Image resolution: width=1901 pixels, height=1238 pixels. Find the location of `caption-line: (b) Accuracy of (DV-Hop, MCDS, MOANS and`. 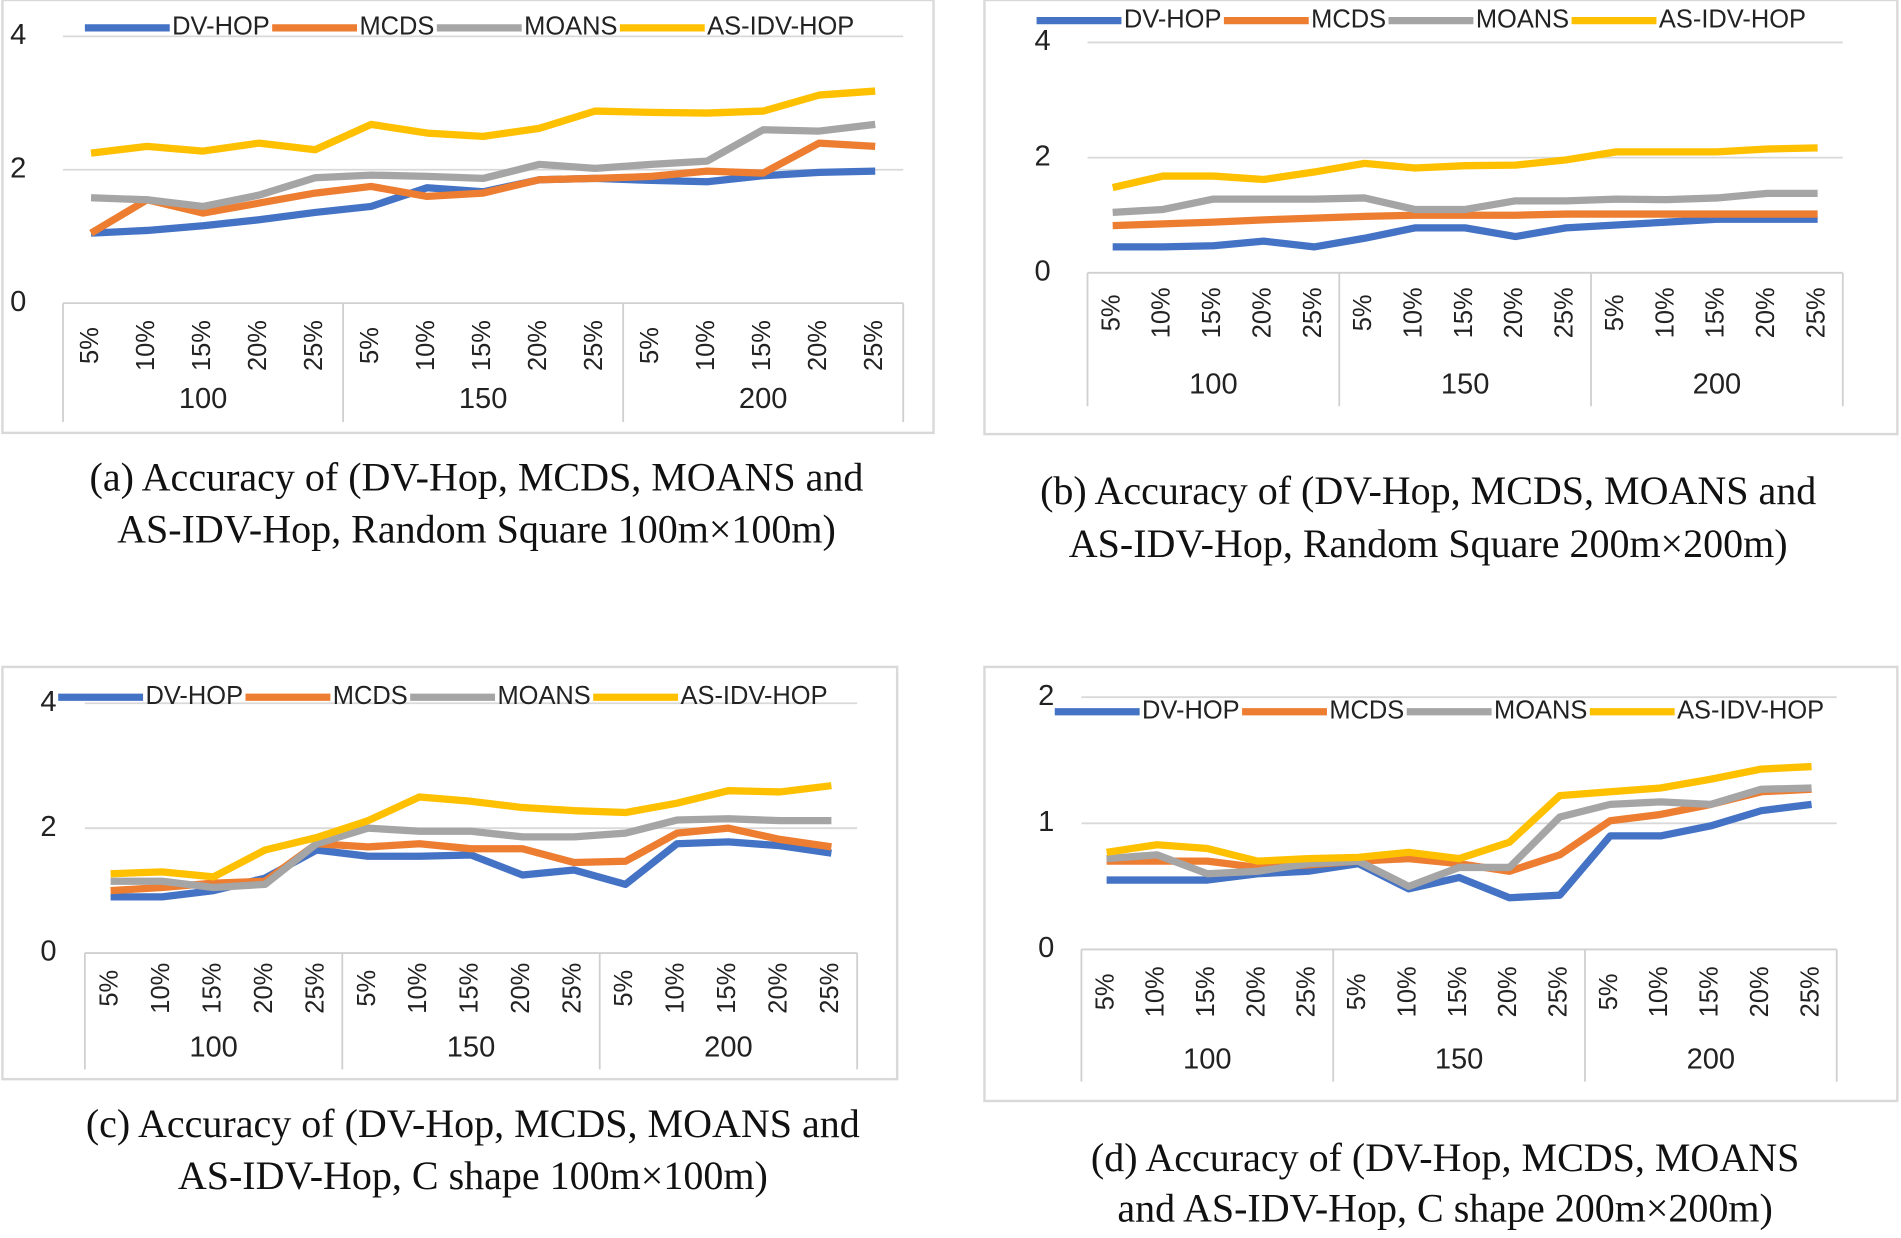

caption-line: (b) Accuracy of (DV-Hop, MCDS, MOANS and is located at coordinates (1428, 490).